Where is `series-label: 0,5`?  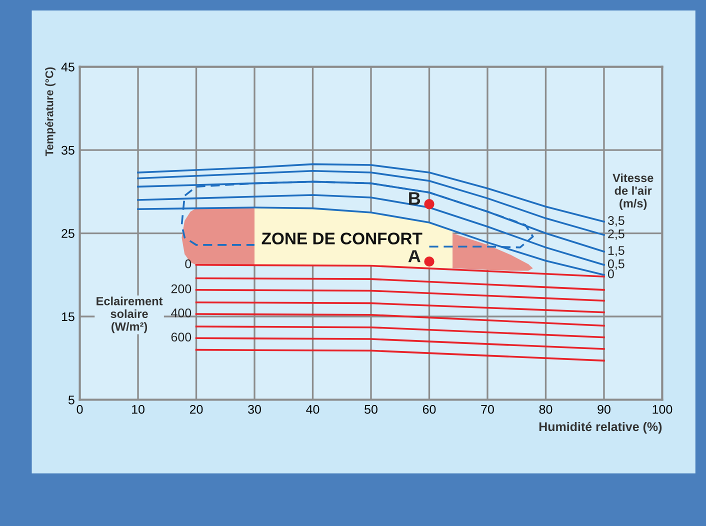
series-label: 0,5 is located at coordinates (616, 264).